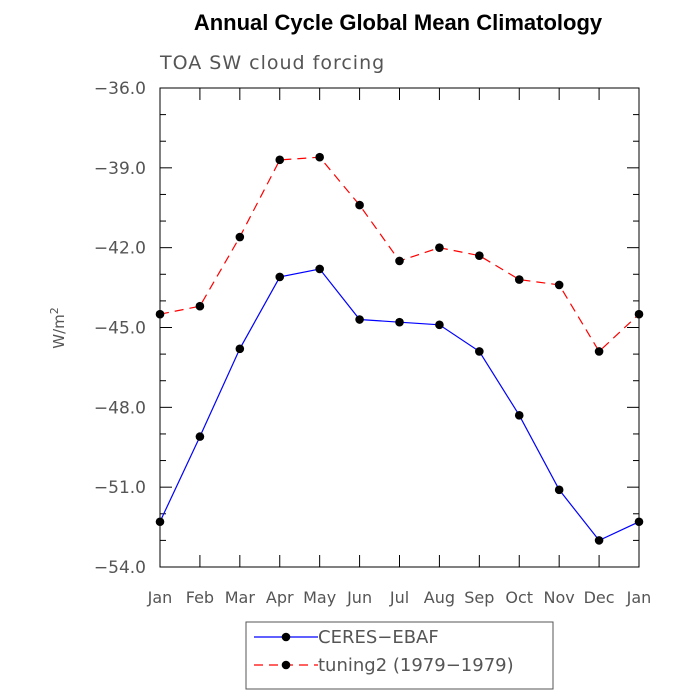  Describe the element at coordinates (479, 597) in the screenshot. I see `x-tick-label-sep: Sep` at that location.